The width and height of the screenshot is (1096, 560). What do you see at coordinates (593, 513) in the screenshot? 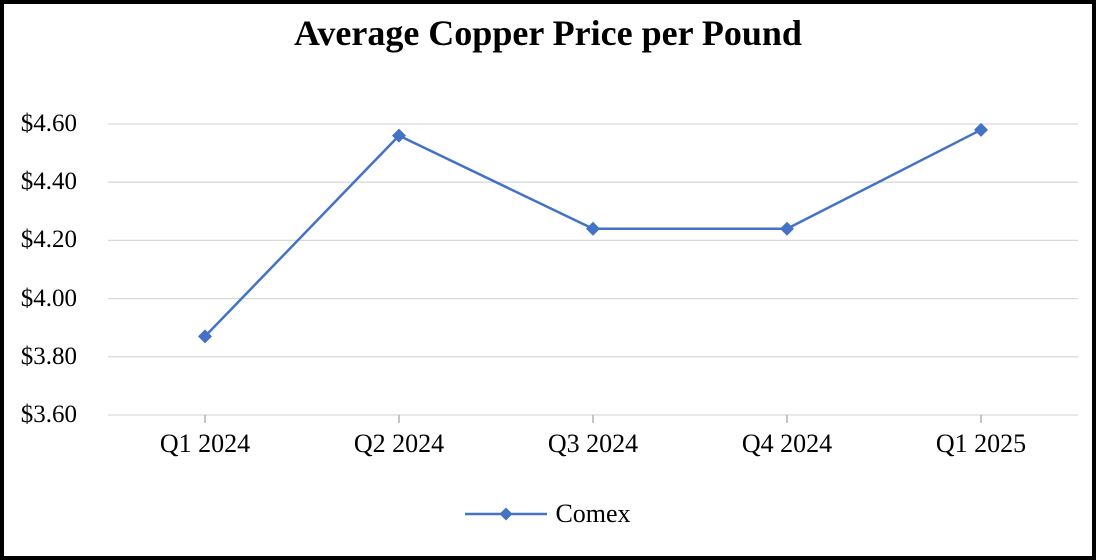
I see `legend-label-comex: Comex` at bounding box center [593, 513].